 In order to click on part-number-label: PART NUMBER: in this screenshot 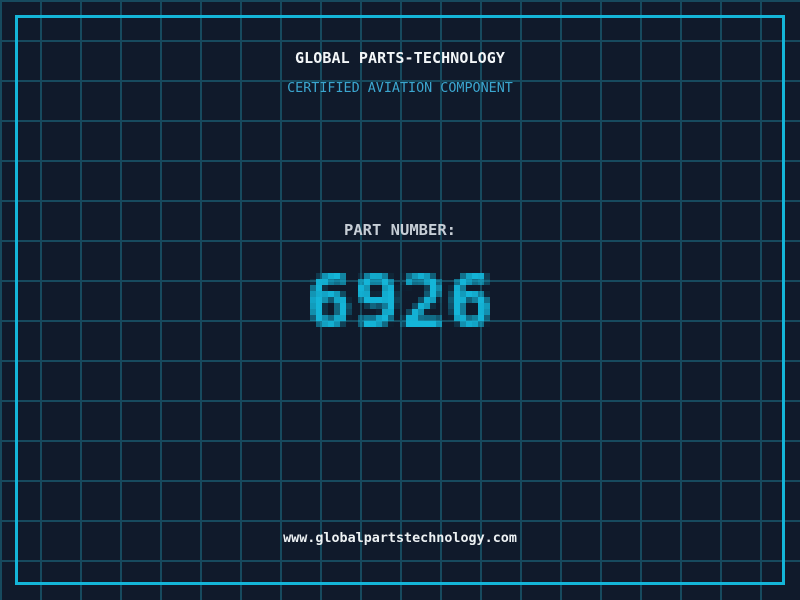, I will do `click(400, 230)`.